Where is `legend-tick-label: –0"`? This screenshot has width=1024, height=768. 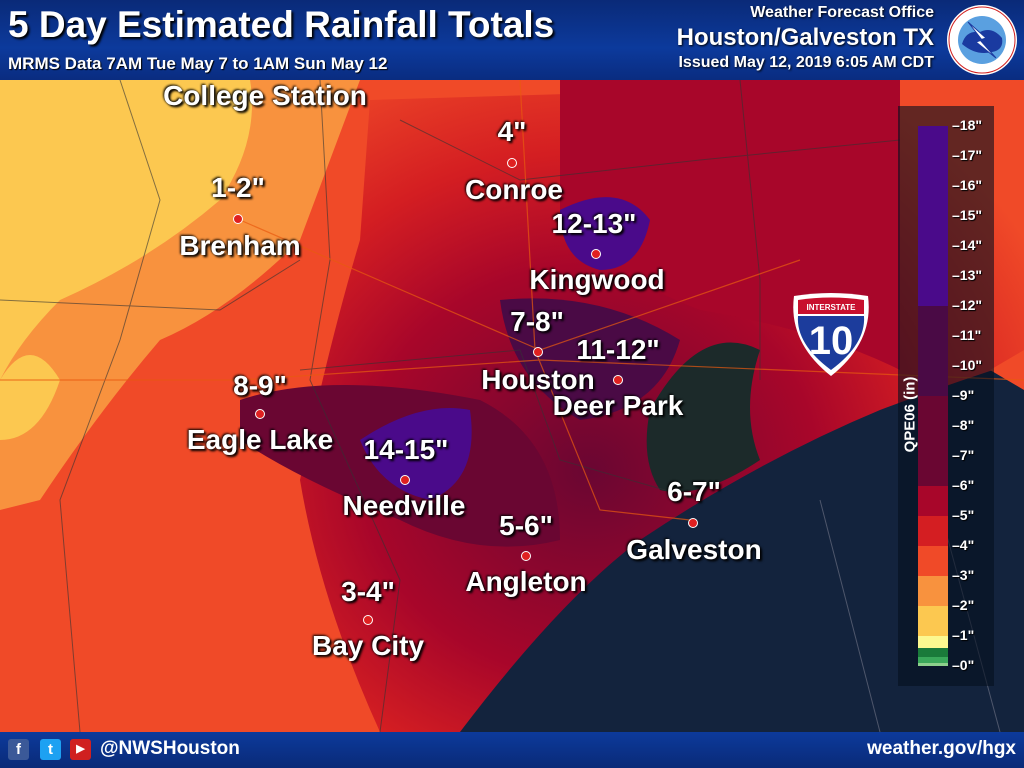
legend-tick-label: –0" is located at coordinates (963, 665).